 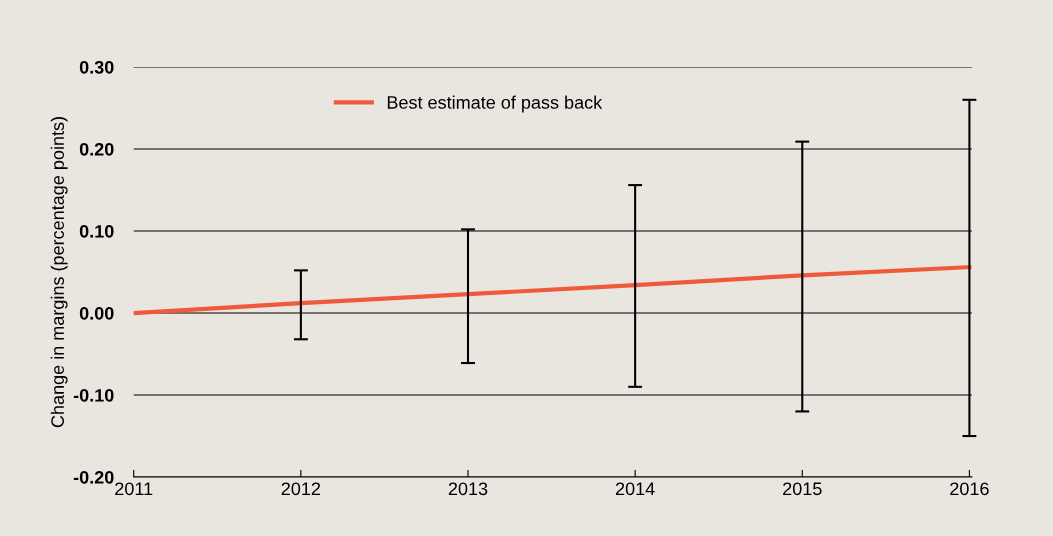 What do you see at coordinates (93, 395) in the screenshot?
I see `y-tick-label: -0.10` at bounding box center [93, 395].